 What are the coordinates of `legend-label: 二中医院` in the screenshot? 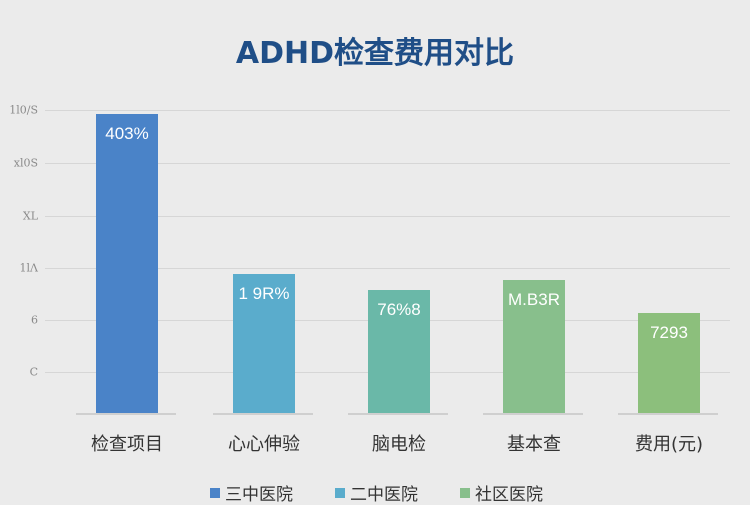 It's located at (384, 495).